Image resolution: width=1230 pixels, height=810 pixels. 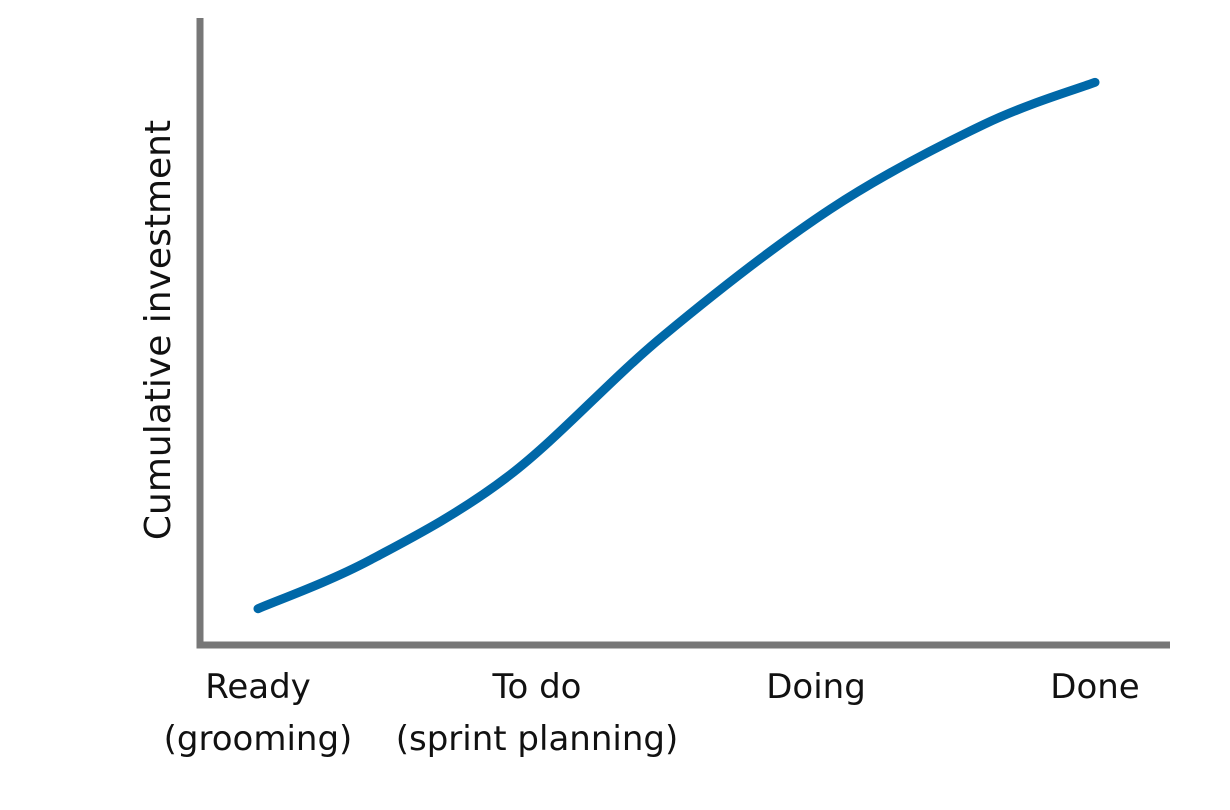 I want to click on x-tick-sublabel-1: (sprint planning), so click(x=537, y=739).